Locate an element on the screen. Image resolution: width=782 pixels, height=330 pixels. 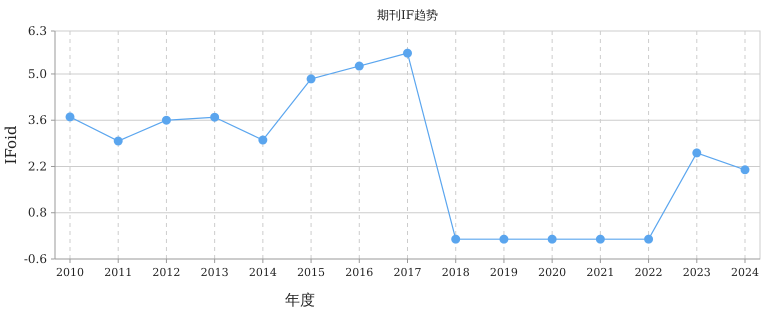
x-tick-label: 2016 is located at coordinates (359, 272).